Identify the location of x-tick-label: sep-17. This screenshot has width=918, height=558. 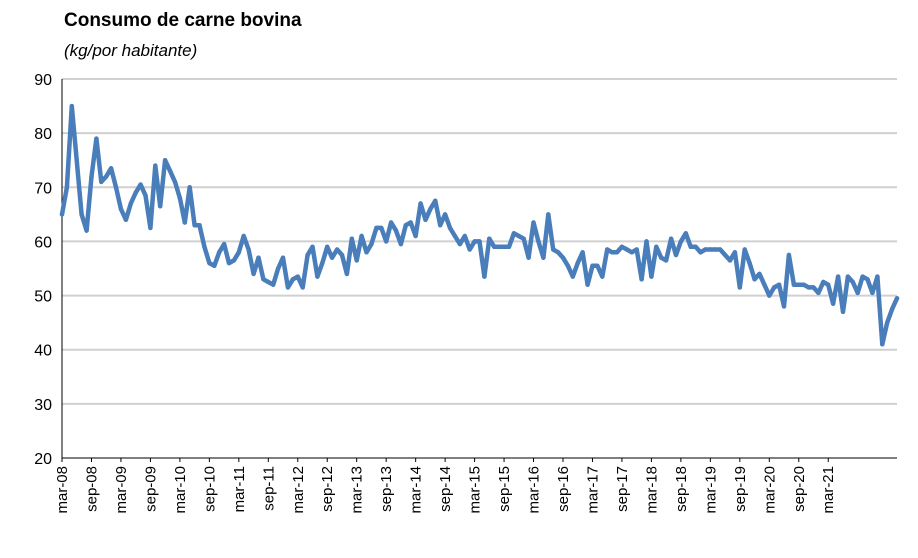
(622, 489).